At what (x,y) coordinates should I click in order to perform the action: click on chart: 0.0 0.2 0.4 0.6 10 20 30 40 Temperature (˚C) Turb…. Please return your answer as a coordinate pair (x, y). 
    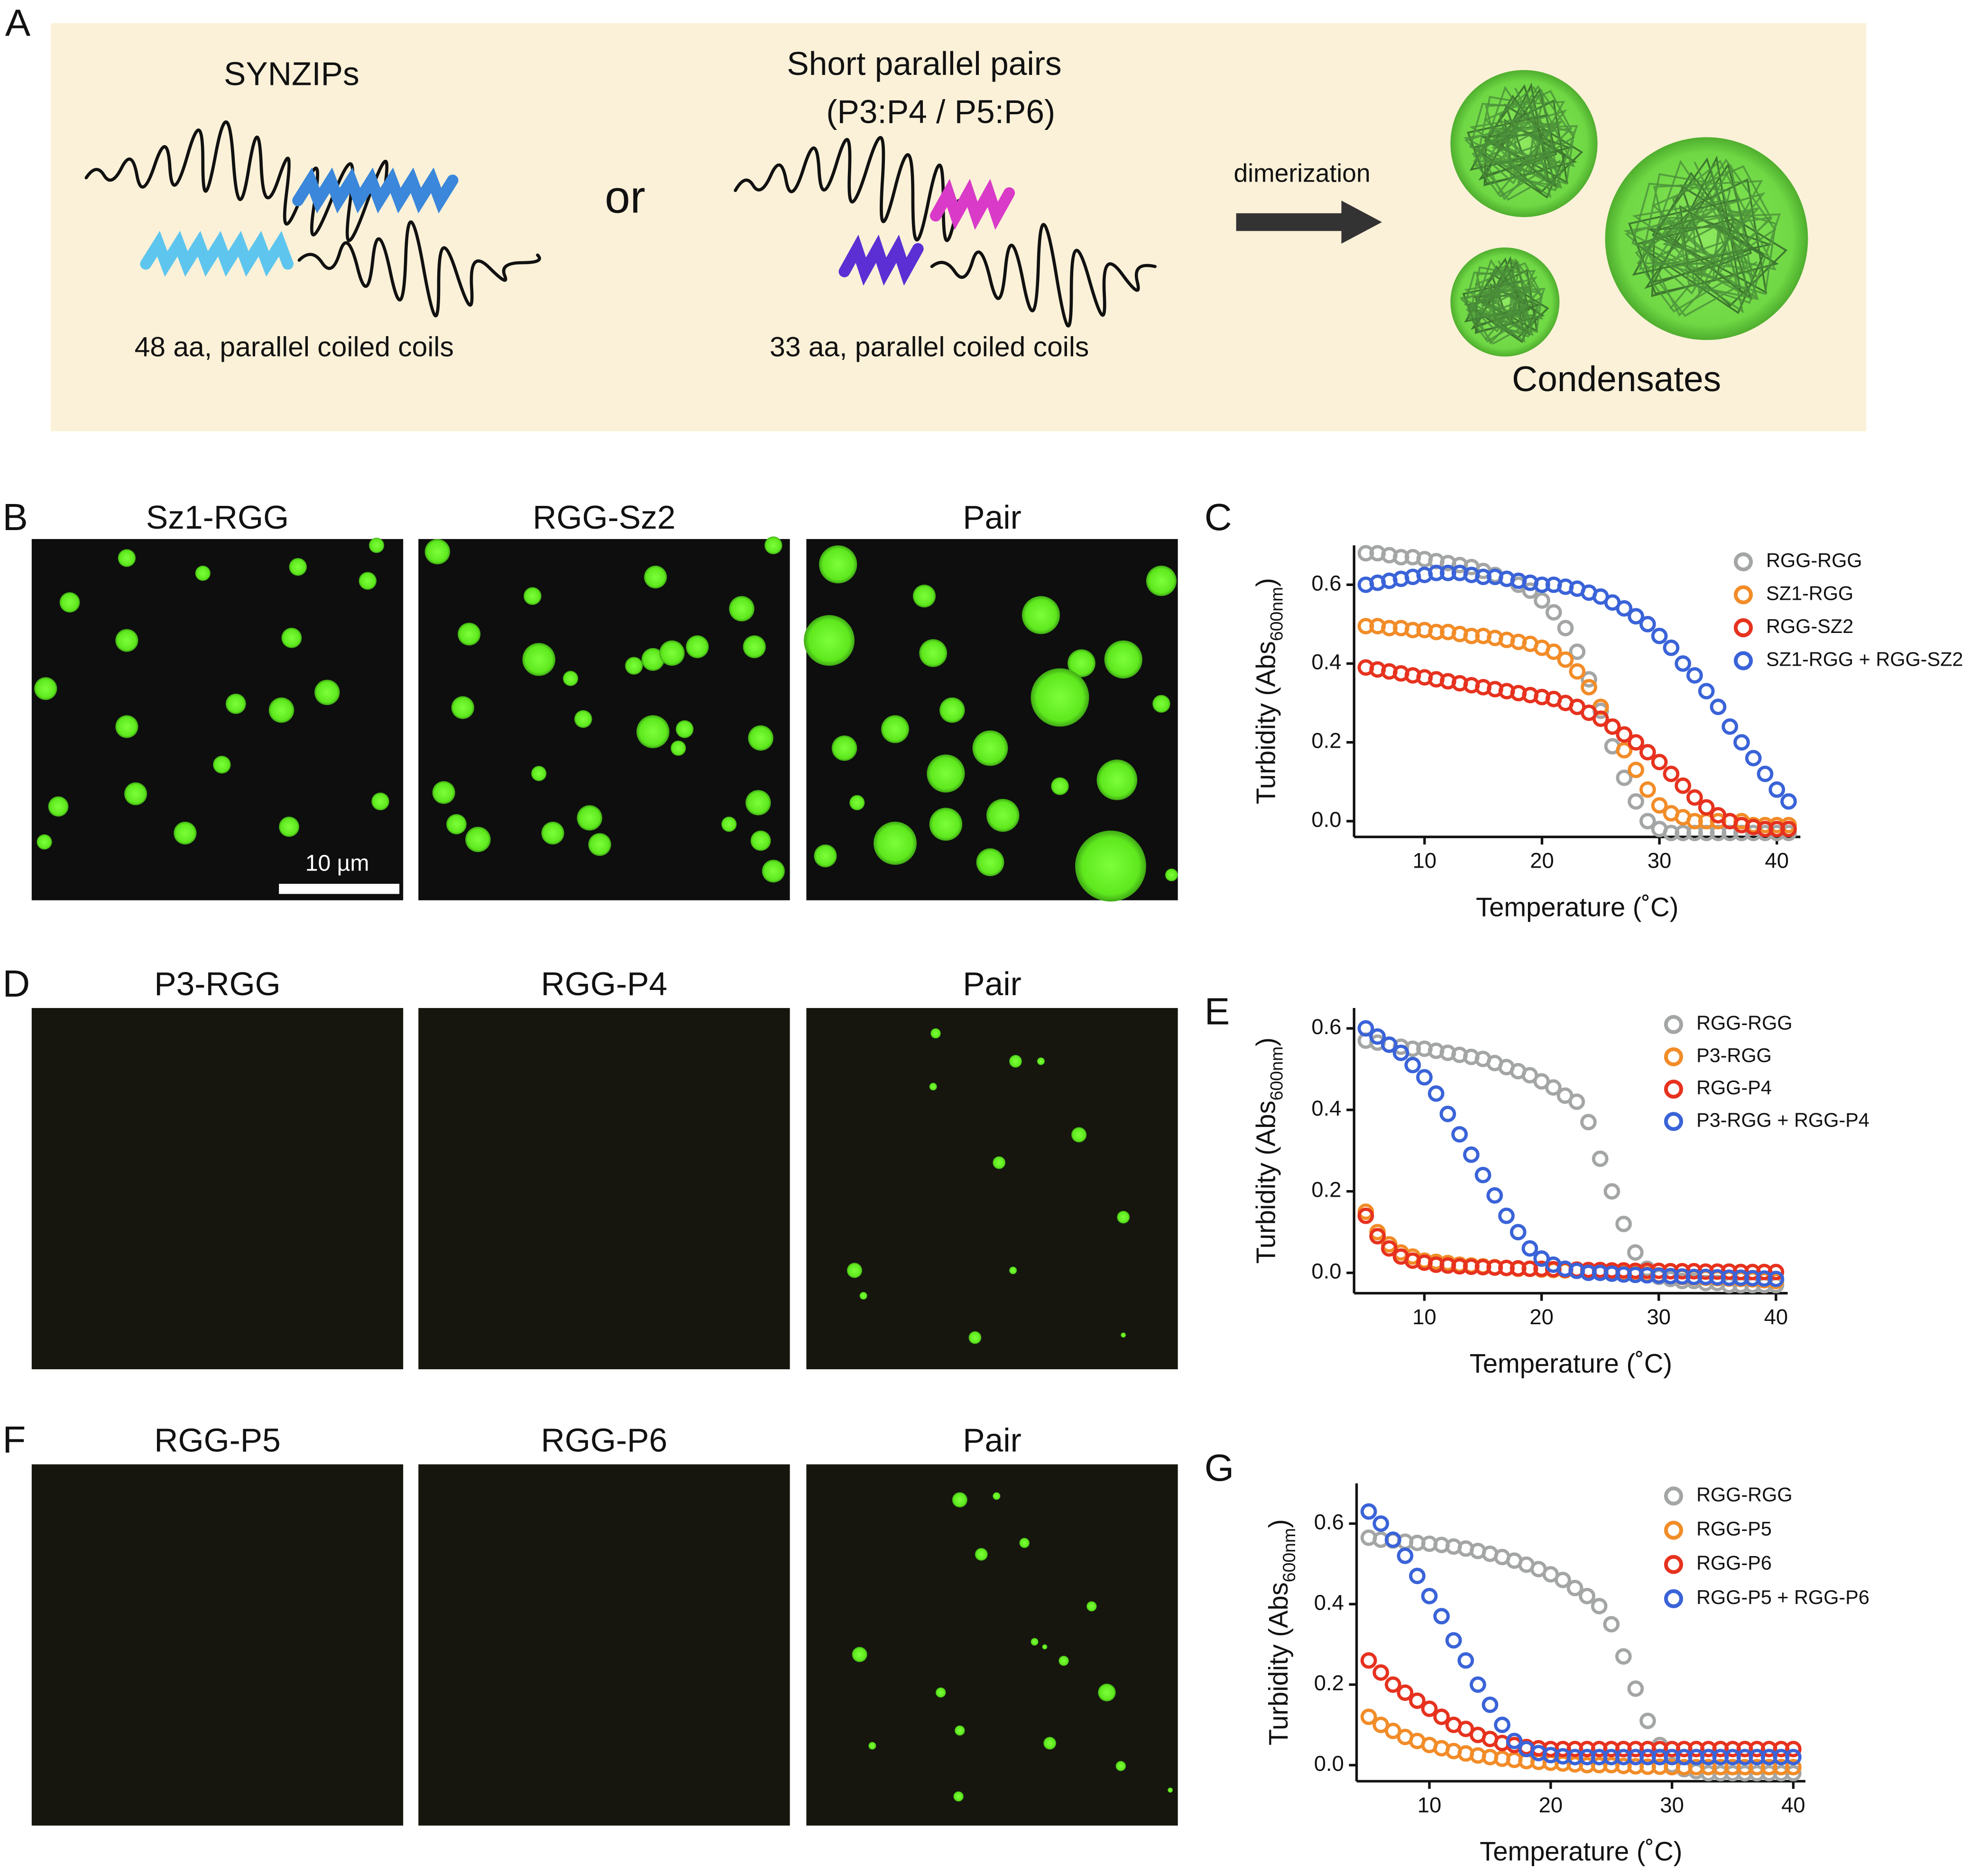
    Looking at the image, I should click on (1566, 1675).